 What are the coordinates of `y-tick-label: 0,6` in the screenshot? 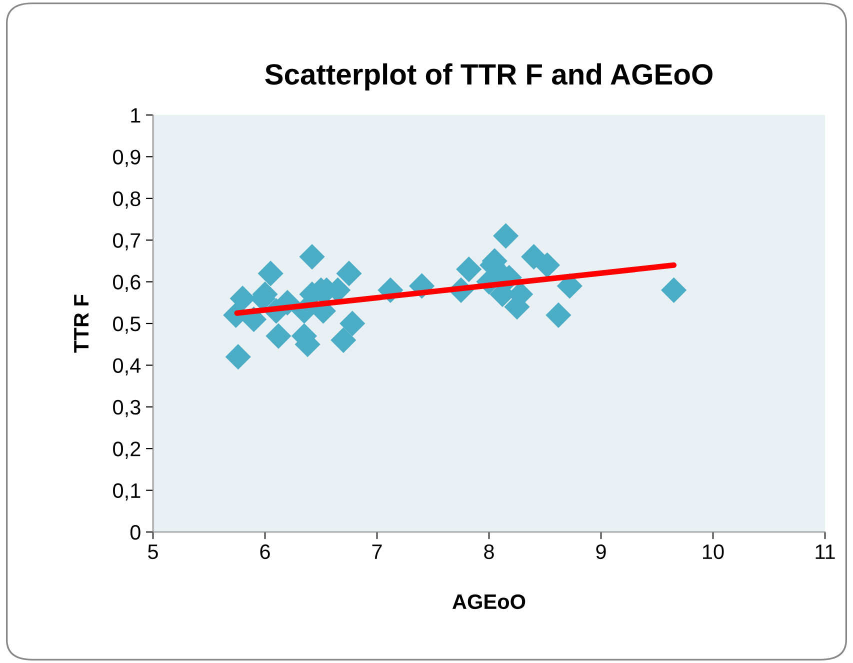 It's located at (126, 283).